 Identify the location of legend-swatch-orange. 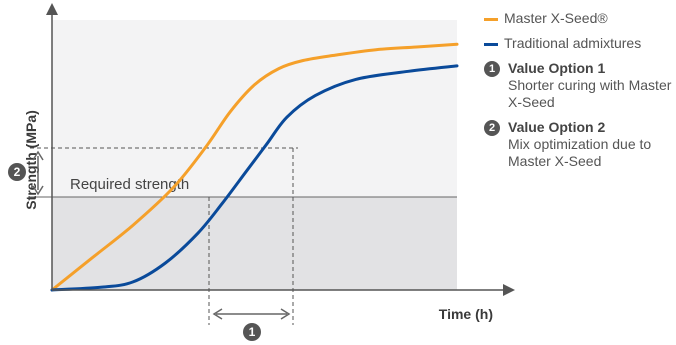
(491, 19).